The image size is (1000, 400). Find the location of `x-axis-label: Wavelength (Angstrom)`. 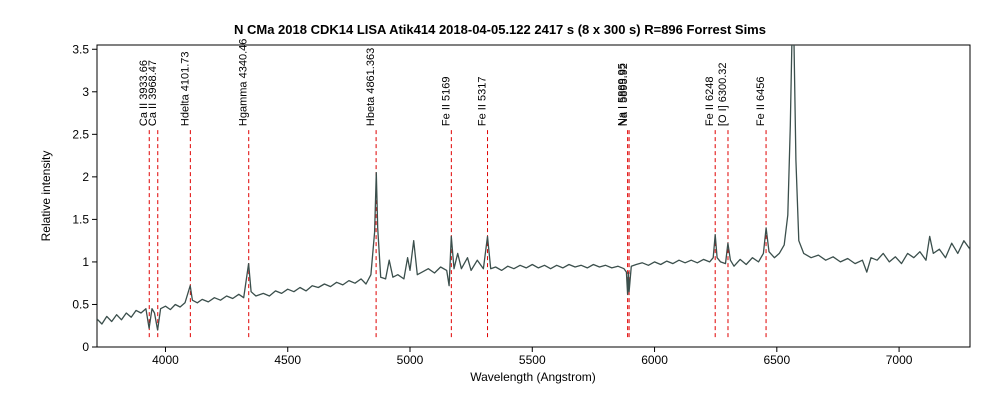

x-axis-label: Wavelength (Angstrom) is located at coordinates (533, 377).